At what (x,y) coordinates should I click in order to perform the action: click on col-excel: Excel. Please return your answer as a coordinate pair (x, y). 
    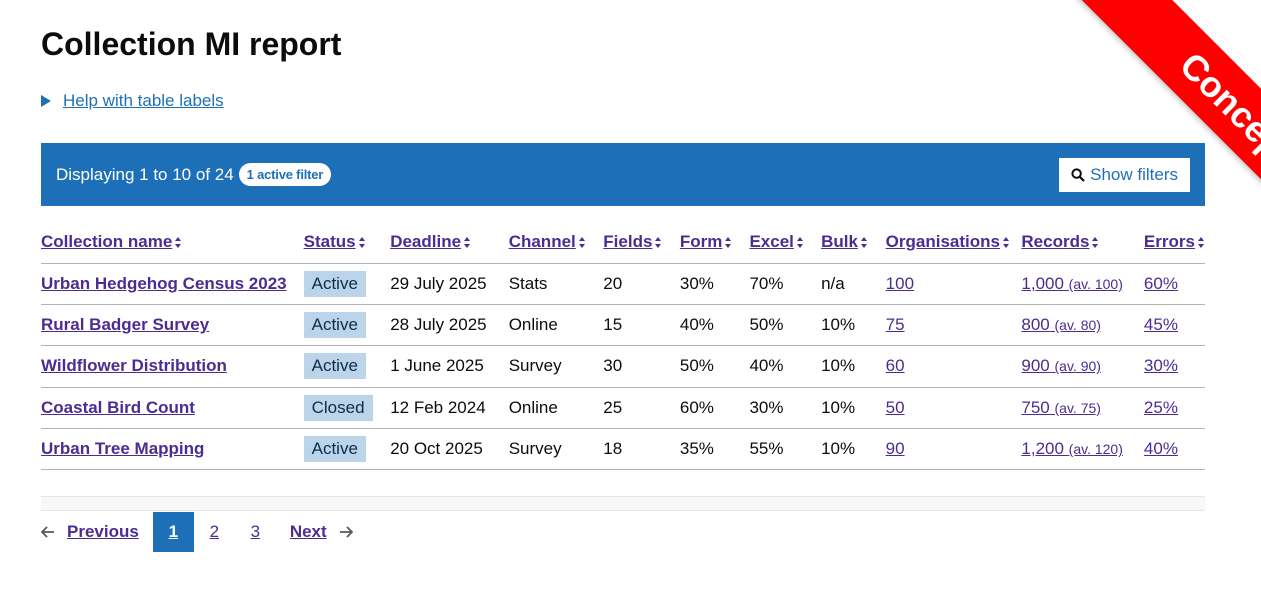
    Looking at the image, I should click on (785, 242).